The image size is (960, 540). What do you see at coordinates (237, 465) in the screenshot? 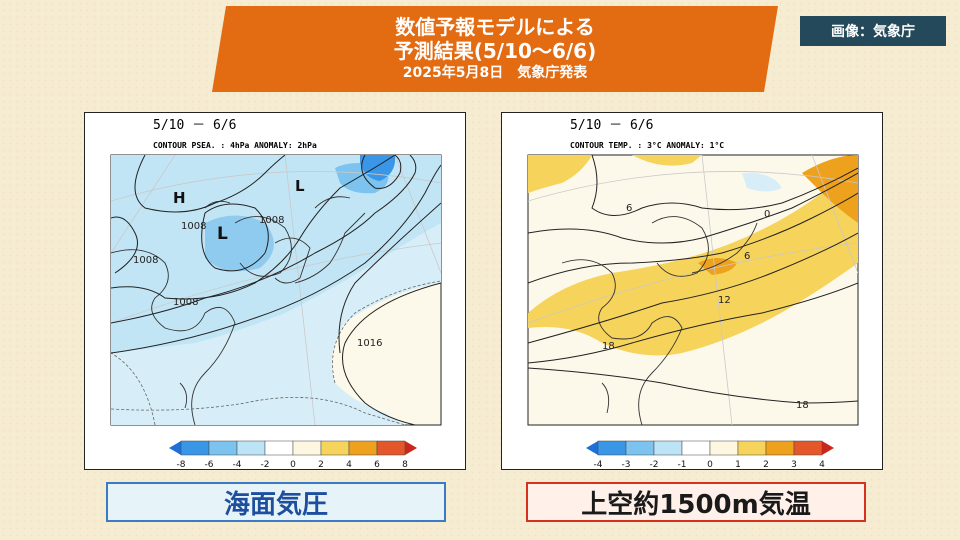
I see `left-legend-tick: -4` at bounding box center [237, 465].